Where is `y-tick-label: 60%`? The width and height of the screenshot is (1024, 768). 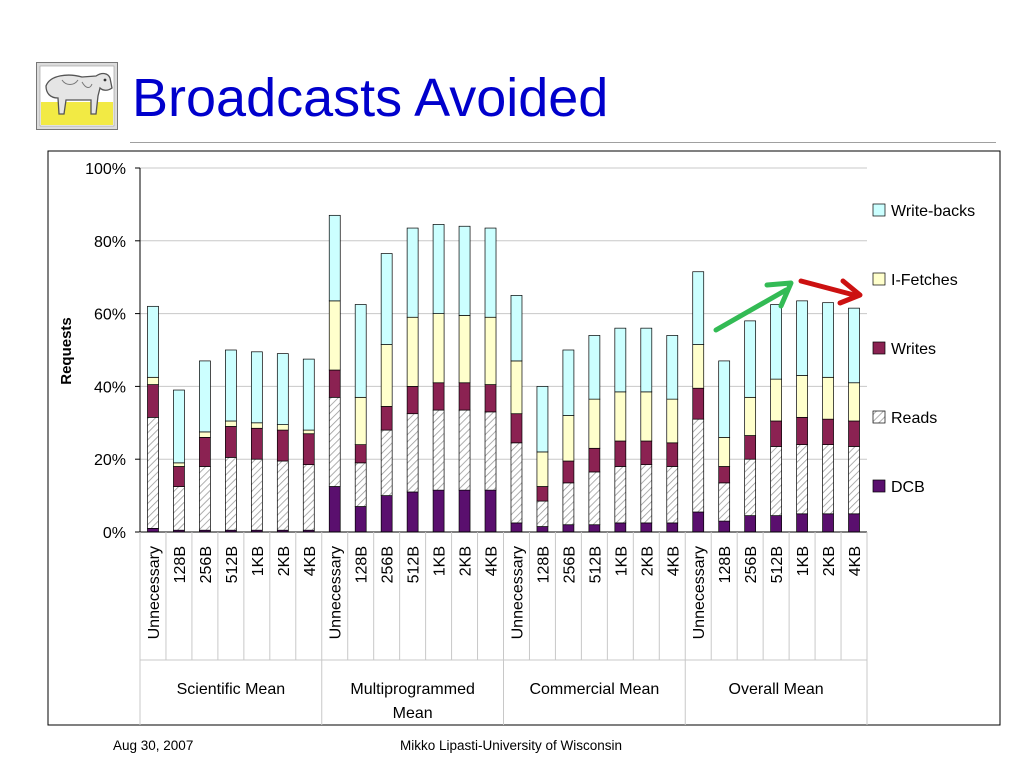 y-tick-label: 60% is located at coordinates (110, 315).